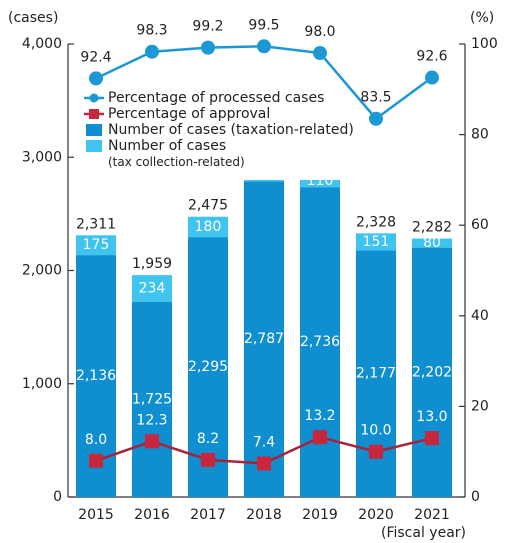 This screenshot has height=543, width=505. What do you see at coordinates (167, 146) in the screenshot?
I see `legend-label-line: Number of cases` at bounding box center [167, 146].